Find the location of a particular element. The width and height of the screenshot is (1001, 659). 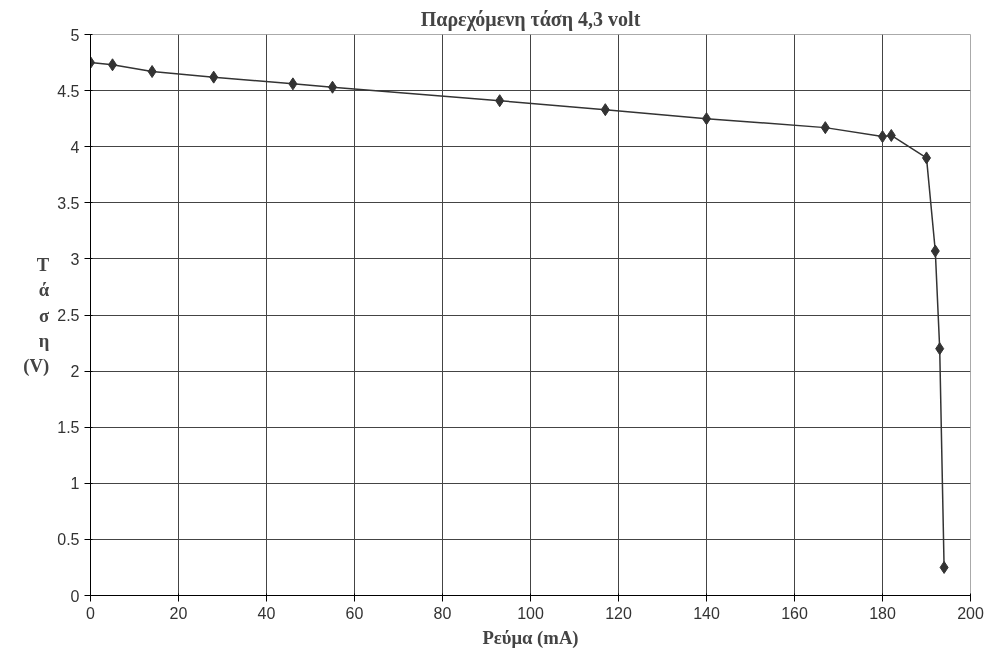

y-tick-label: 2.5 is located at coordinates (68, 315).